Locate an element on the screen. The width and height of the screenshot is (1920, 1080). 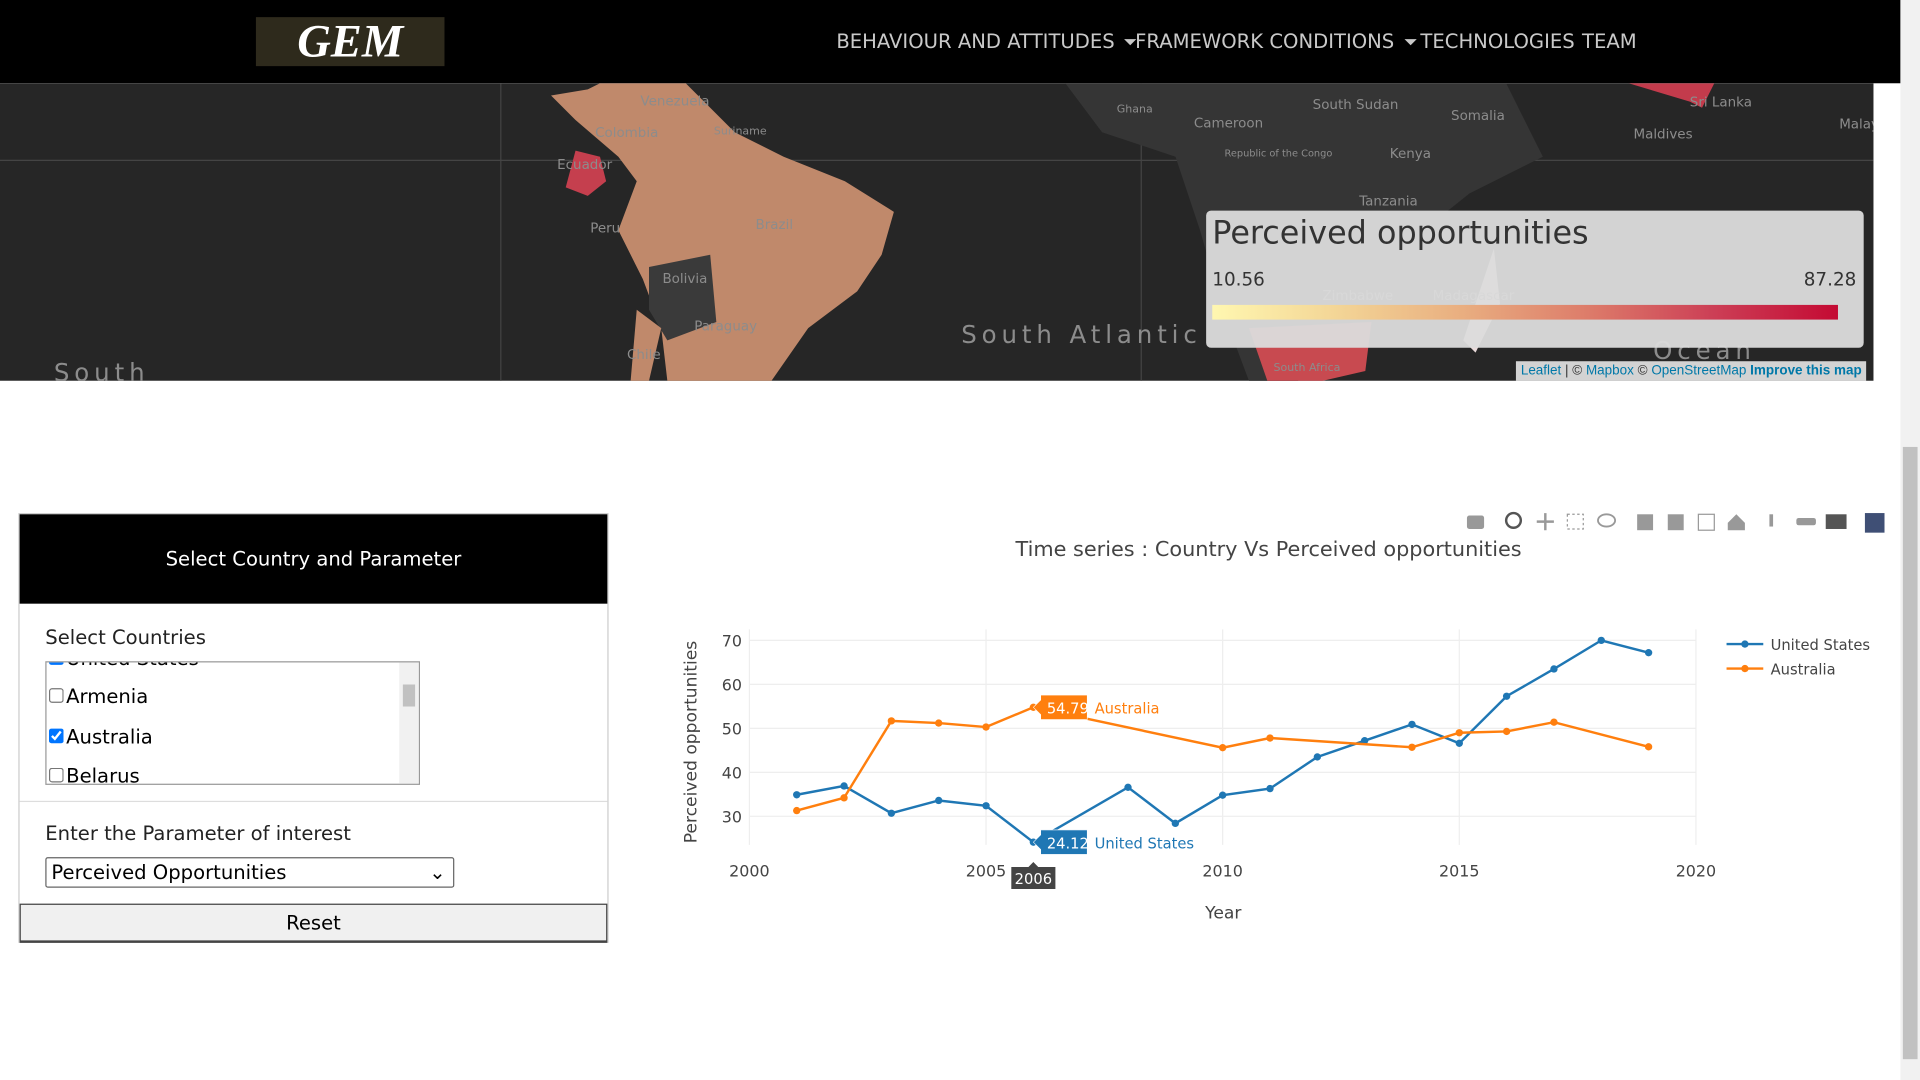
box-select-icon is located at coordinates (1575, 521).